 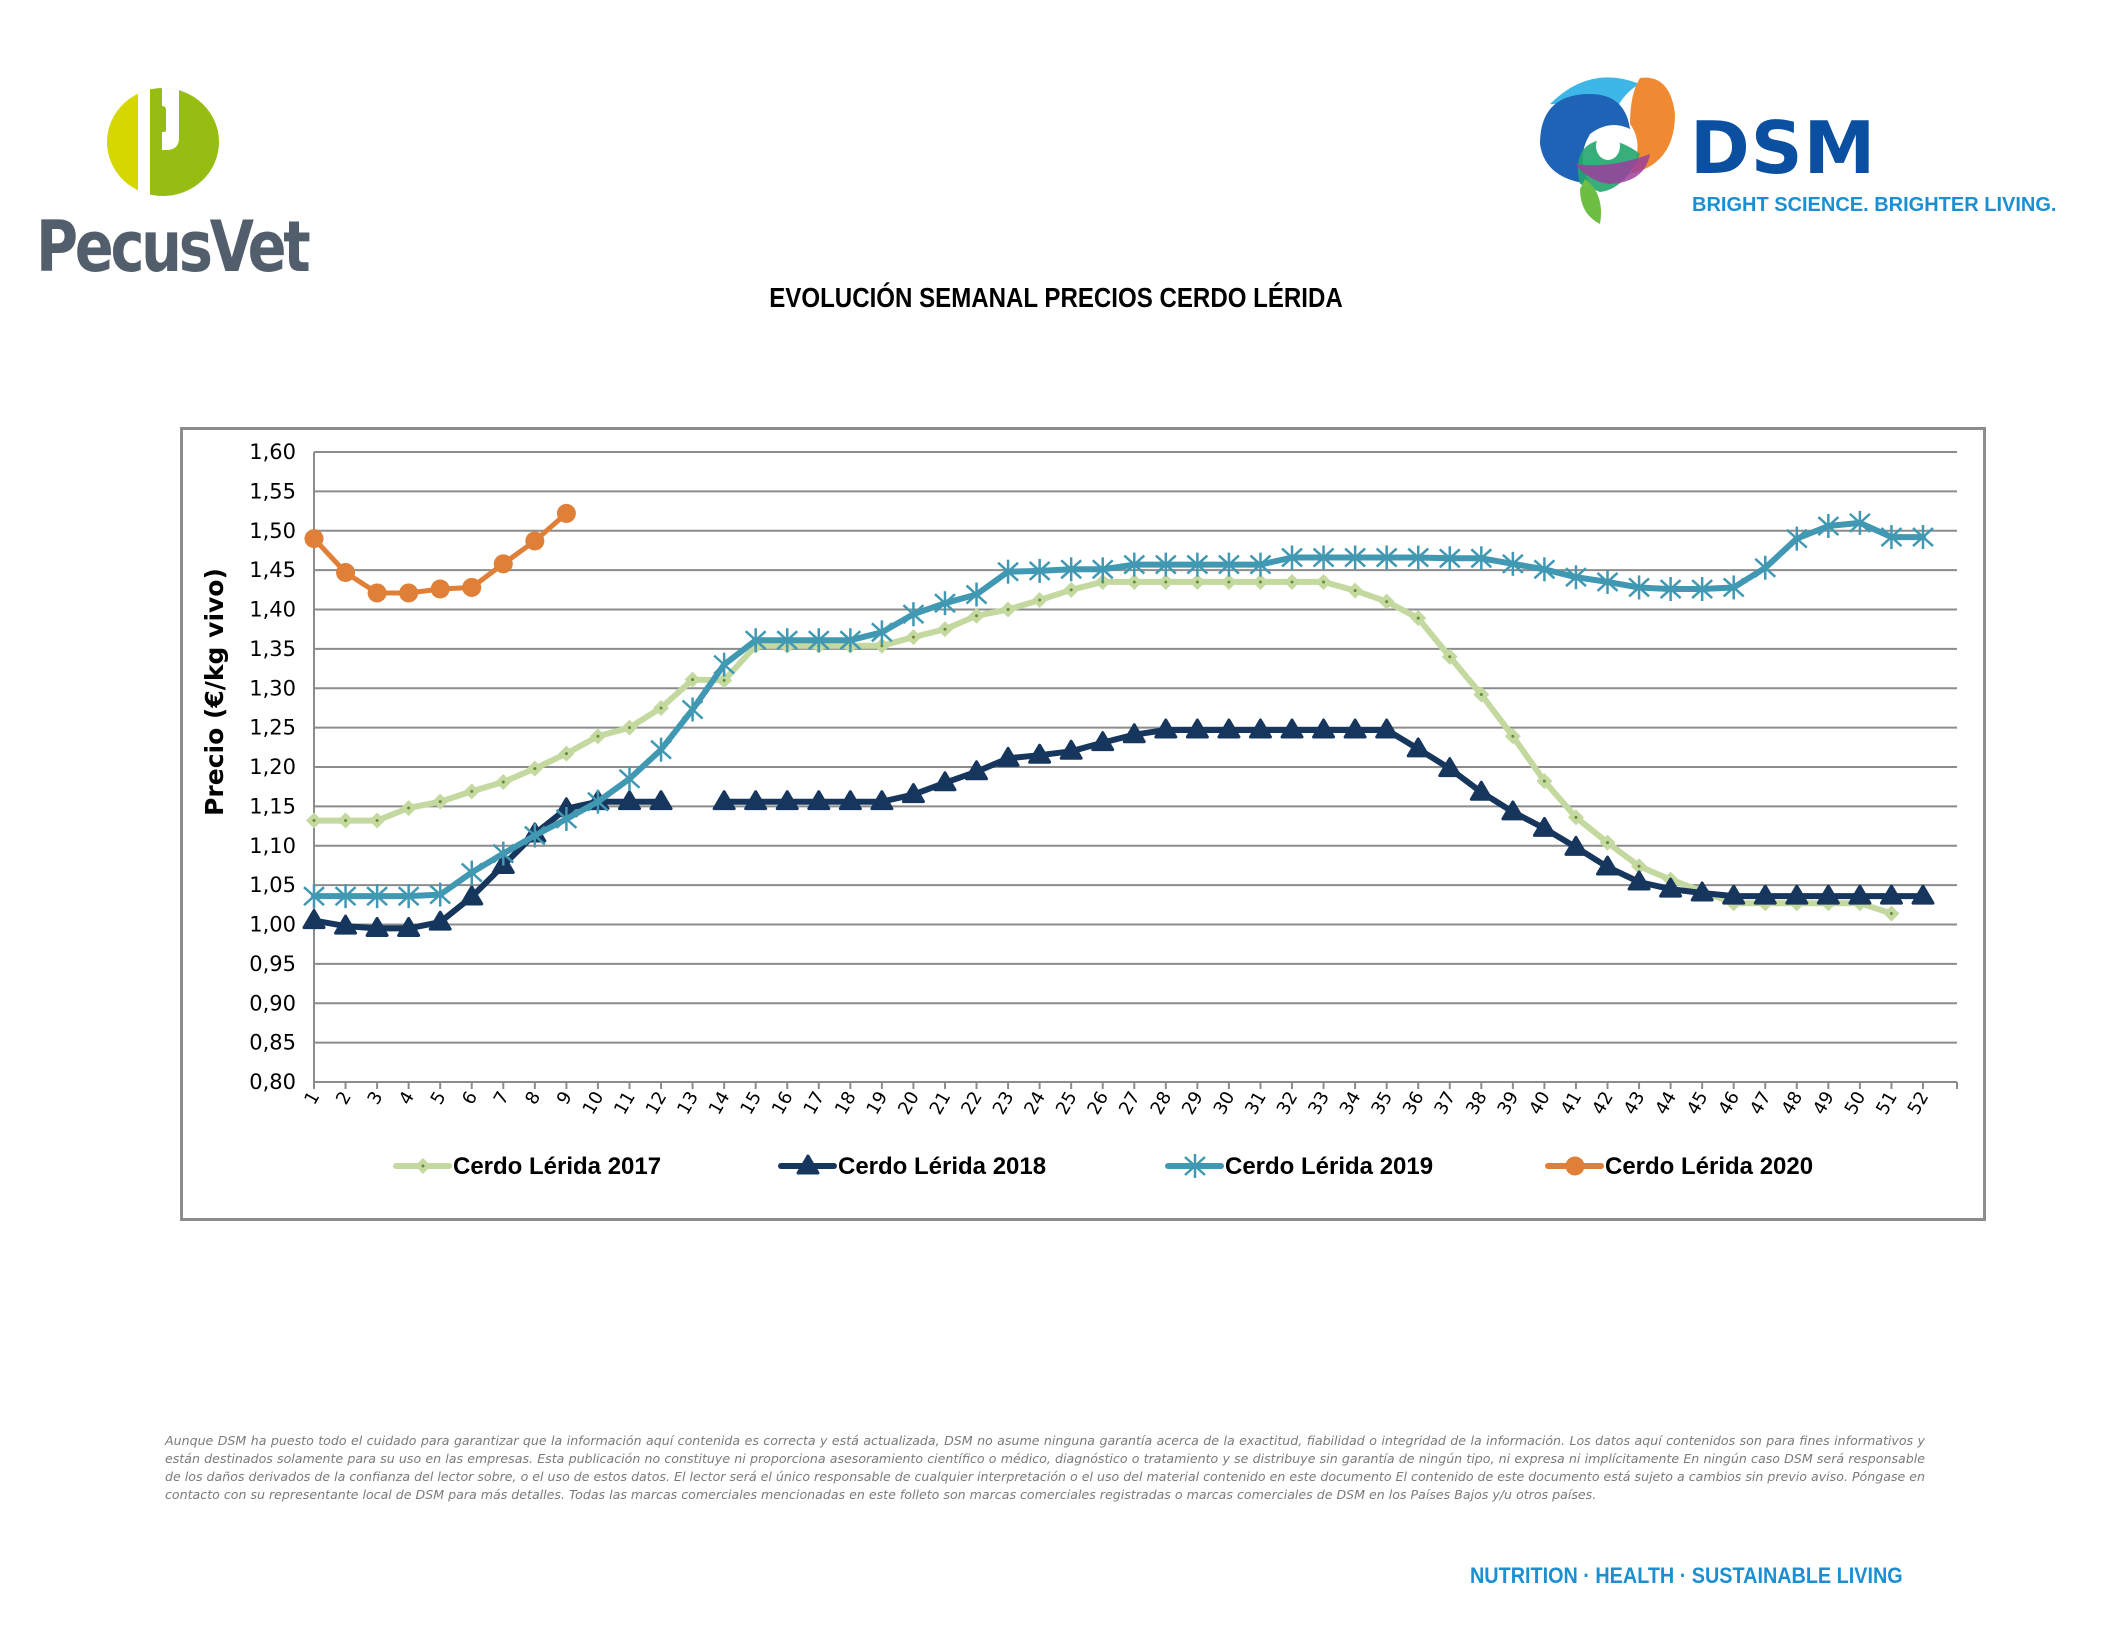 I want to click on x-tick-label: 11, so click(x=625, y=1103).